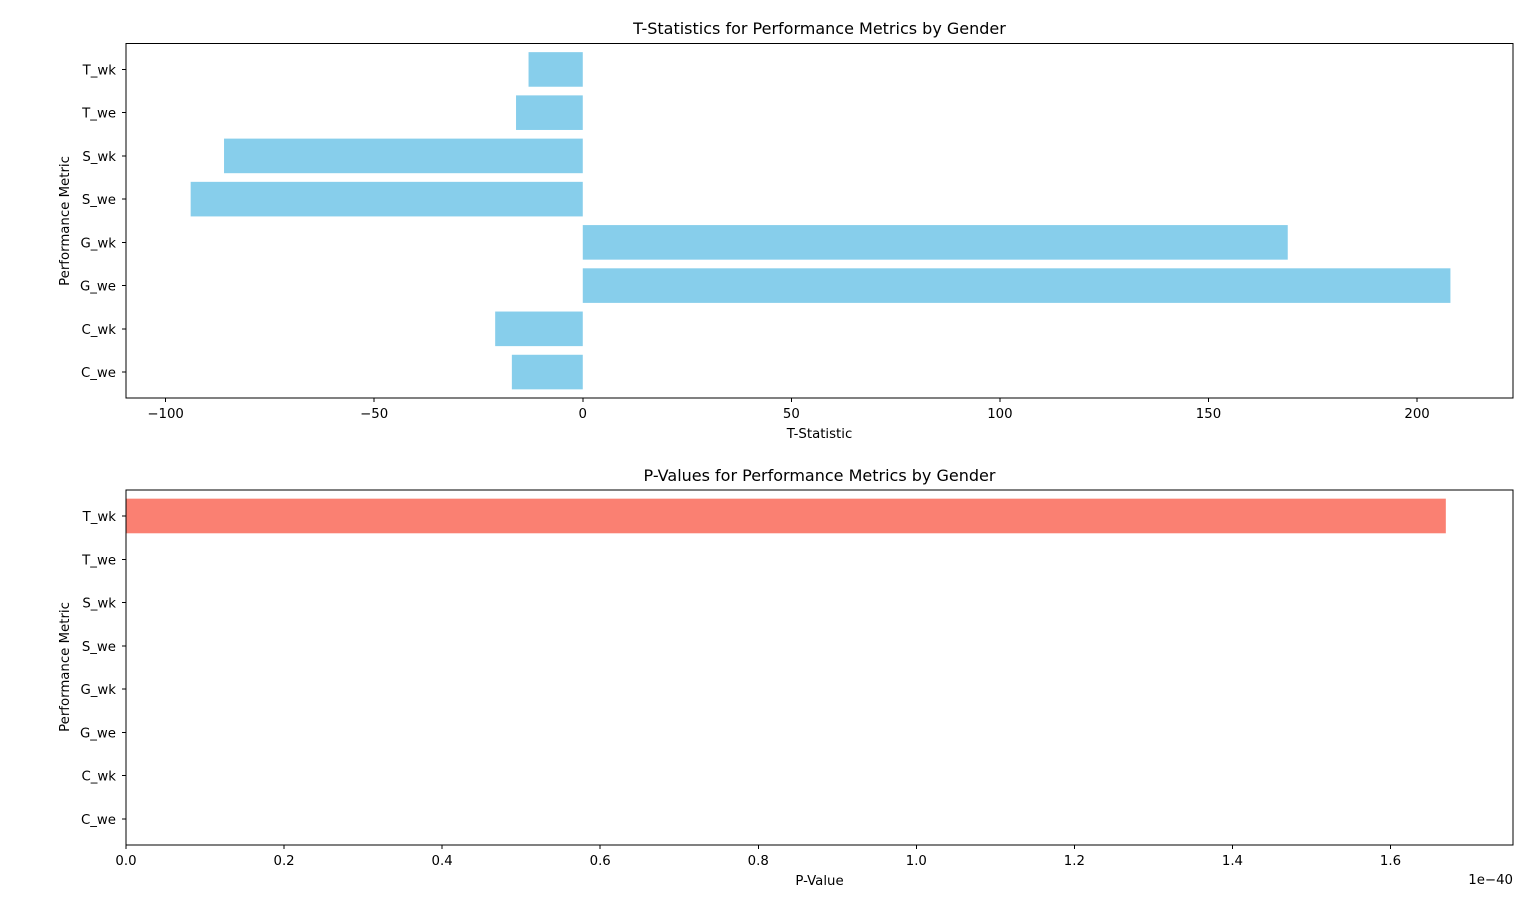 This screenshot has height=911, width=1536. What do you see at coordinates (916, 861) in the screenshot?
I see `x-tick-label: 1.0` at bounding box center [916, 861].